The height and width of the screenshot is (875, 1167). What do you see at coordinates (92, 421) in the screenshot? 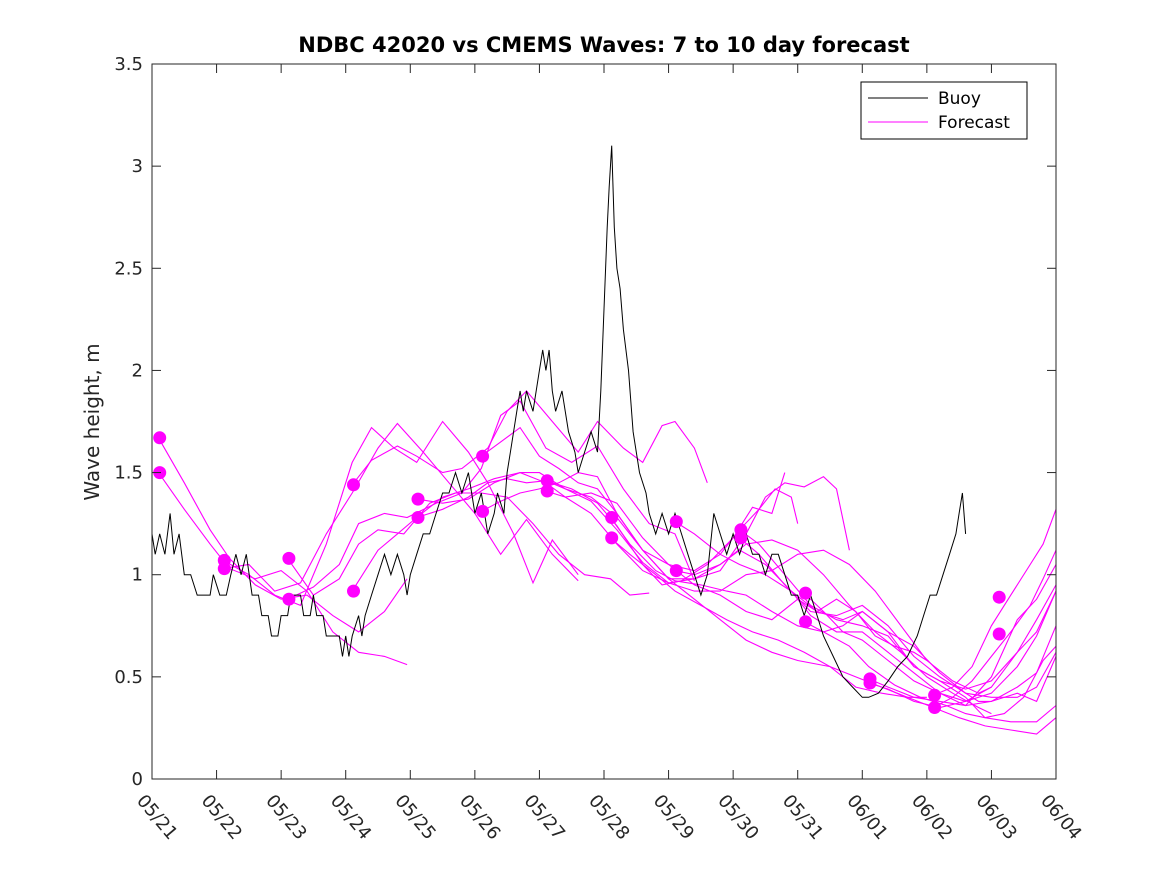
I see `y-axis-label: Wave height, m` at bounding box center [92, 421].